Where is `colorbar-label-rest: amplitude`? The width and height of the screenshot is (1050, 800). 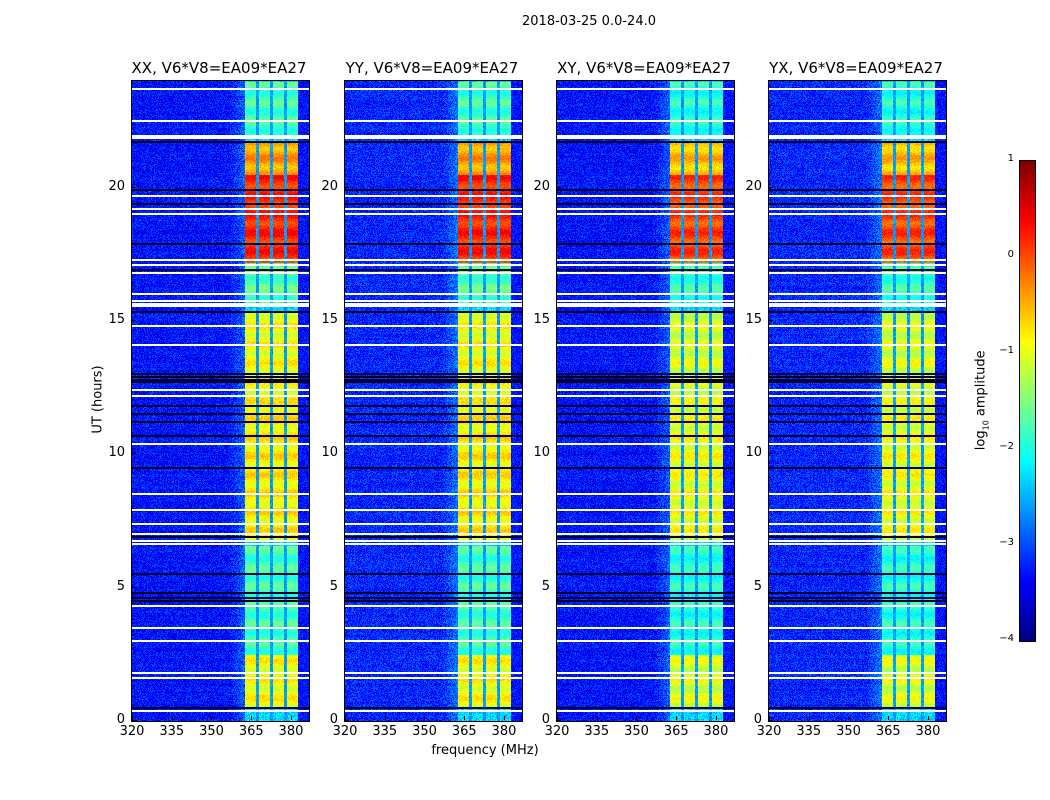 colorbar-label-rest: amplitude is located at coordinates (981, 385).